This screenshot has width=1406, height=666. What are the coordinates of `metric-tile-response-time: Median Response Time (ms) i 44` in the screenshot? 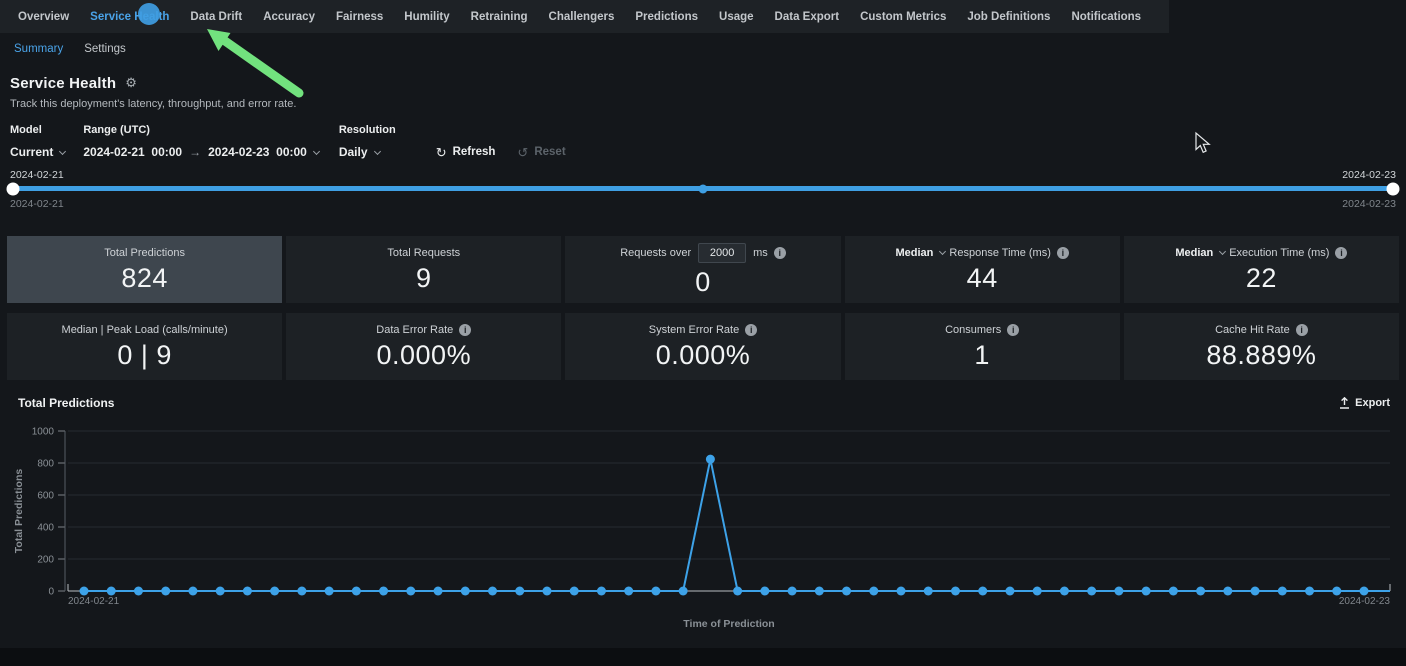 It's located at (982, 269).